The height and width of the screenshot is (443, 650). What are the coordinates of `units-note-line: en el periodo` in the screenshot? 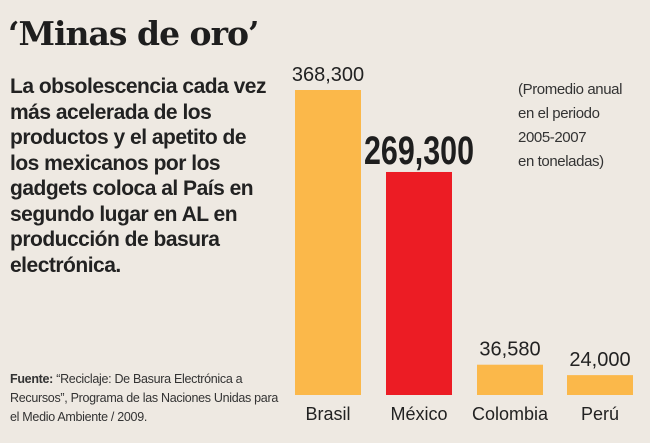 It's located at (559, 113).